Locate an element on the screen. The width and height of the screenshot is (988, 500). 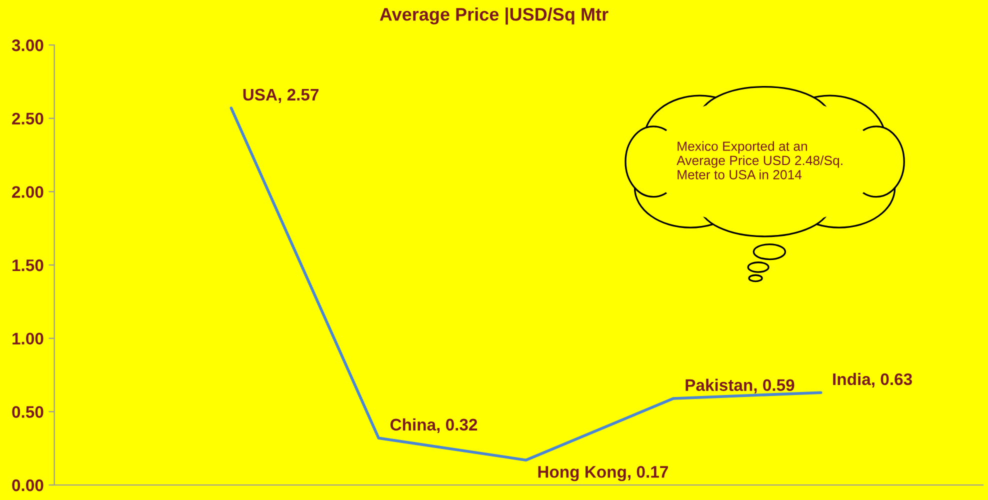
text: USA, 2.57 is located at coordinates (281, 96).